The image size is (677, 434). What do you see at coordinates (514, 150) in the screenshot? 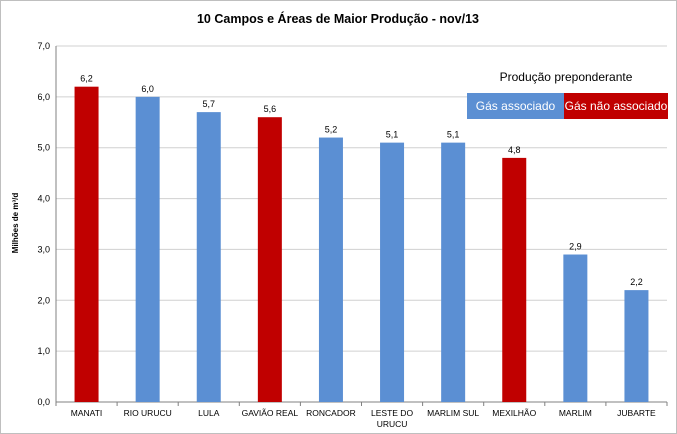
I see `data-label: 4,8` at bounding box center [514, 150].